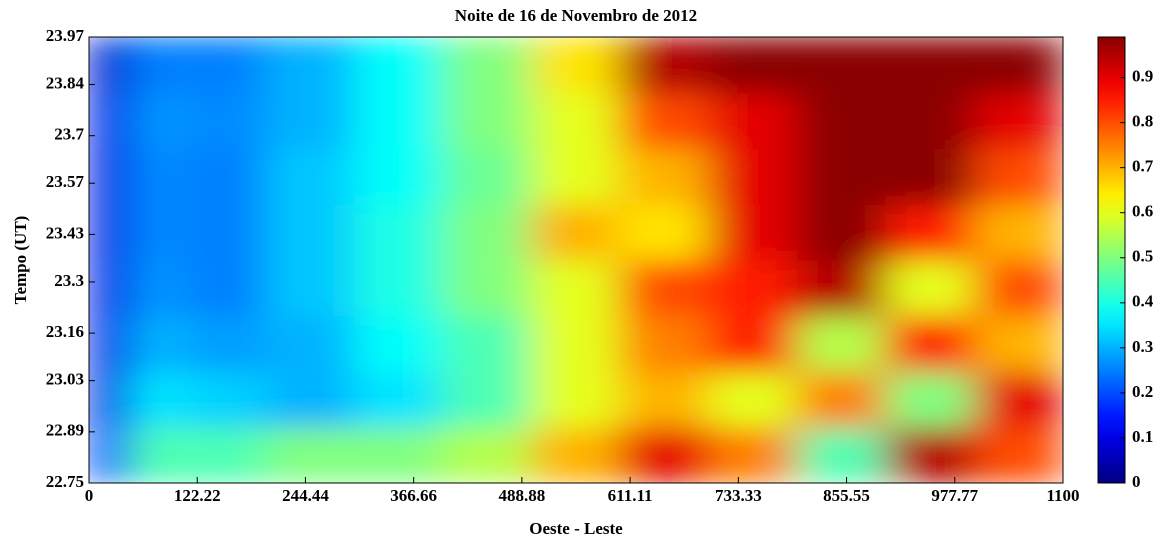 Image resolution: width=1164 pixels, height=543 pixels. What do you see at coordinates (65, 232) in the screenshot?
I see `y-tick-label: 23.43` at bounding box center [65, 232].